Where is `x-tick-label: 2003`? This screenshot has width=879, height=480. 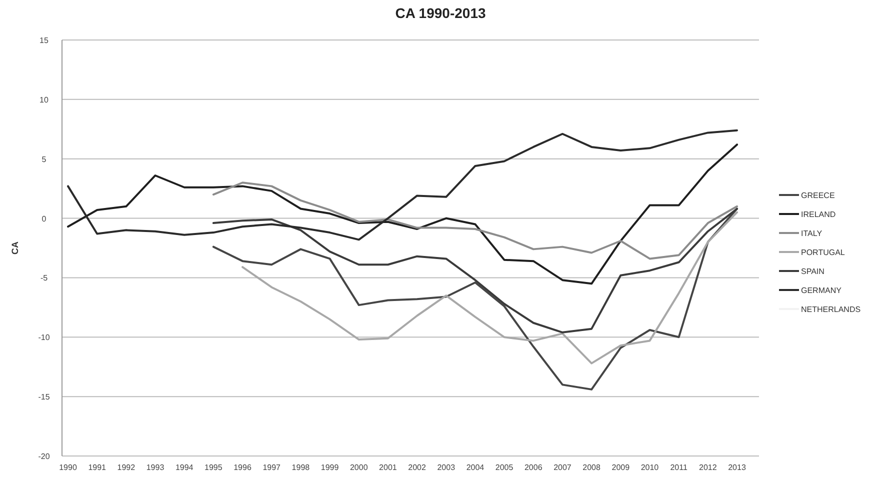
x-tick-label: 2003 is located at coordinates (446, 467).